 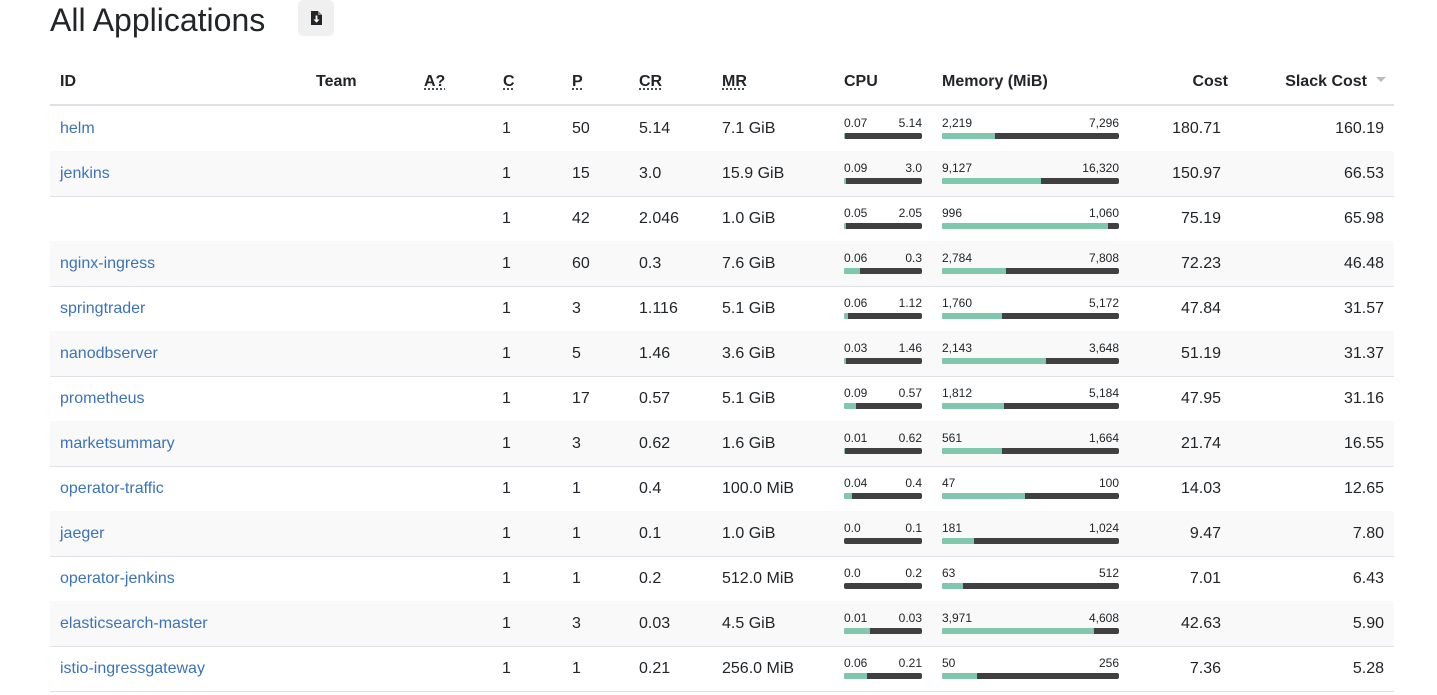 I want to click on memory-usage-bar: 561 1,664, so click(x=1030, y=443).